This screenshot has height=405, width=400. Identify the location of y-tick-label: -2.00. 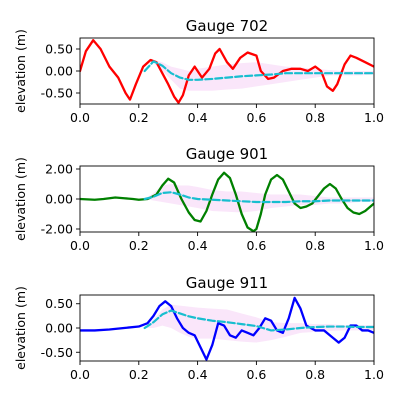
(57, 229).